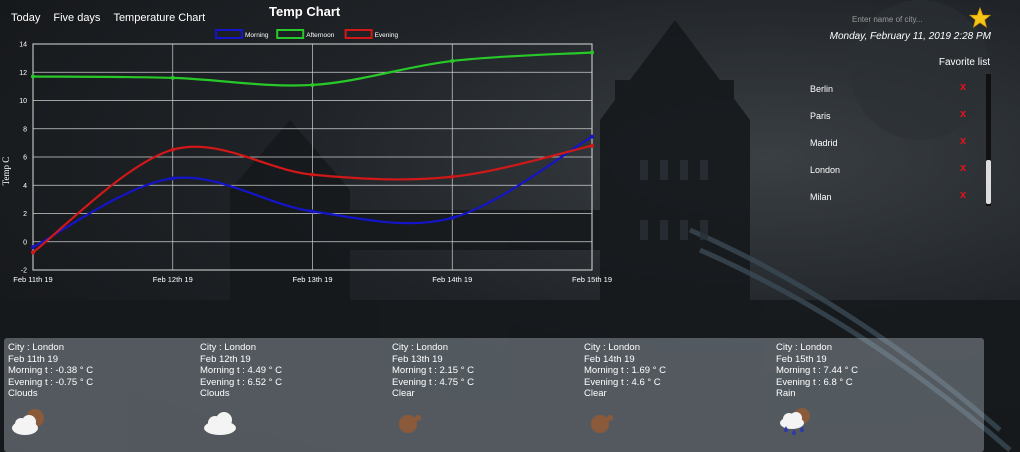 The height and width of the screenshot is (452, 1020). I want to click on y-tick-label: 10, so click(23, 101).